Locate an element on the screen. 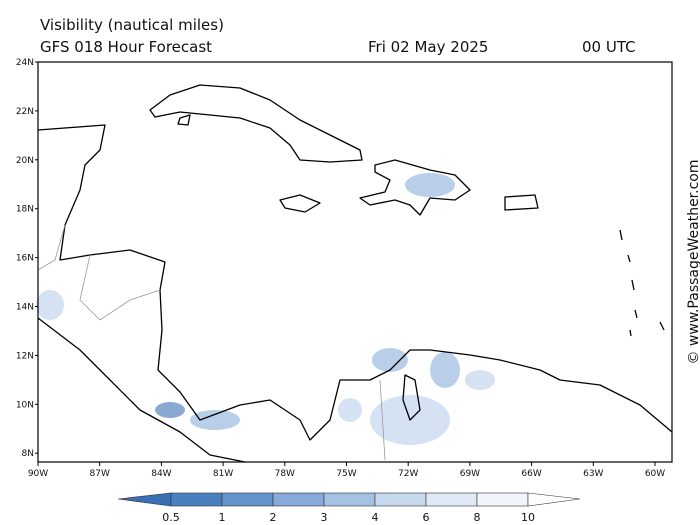 This screenshot has width=700, height=525. lat-label: 12N is located at coordinates (25, 356).